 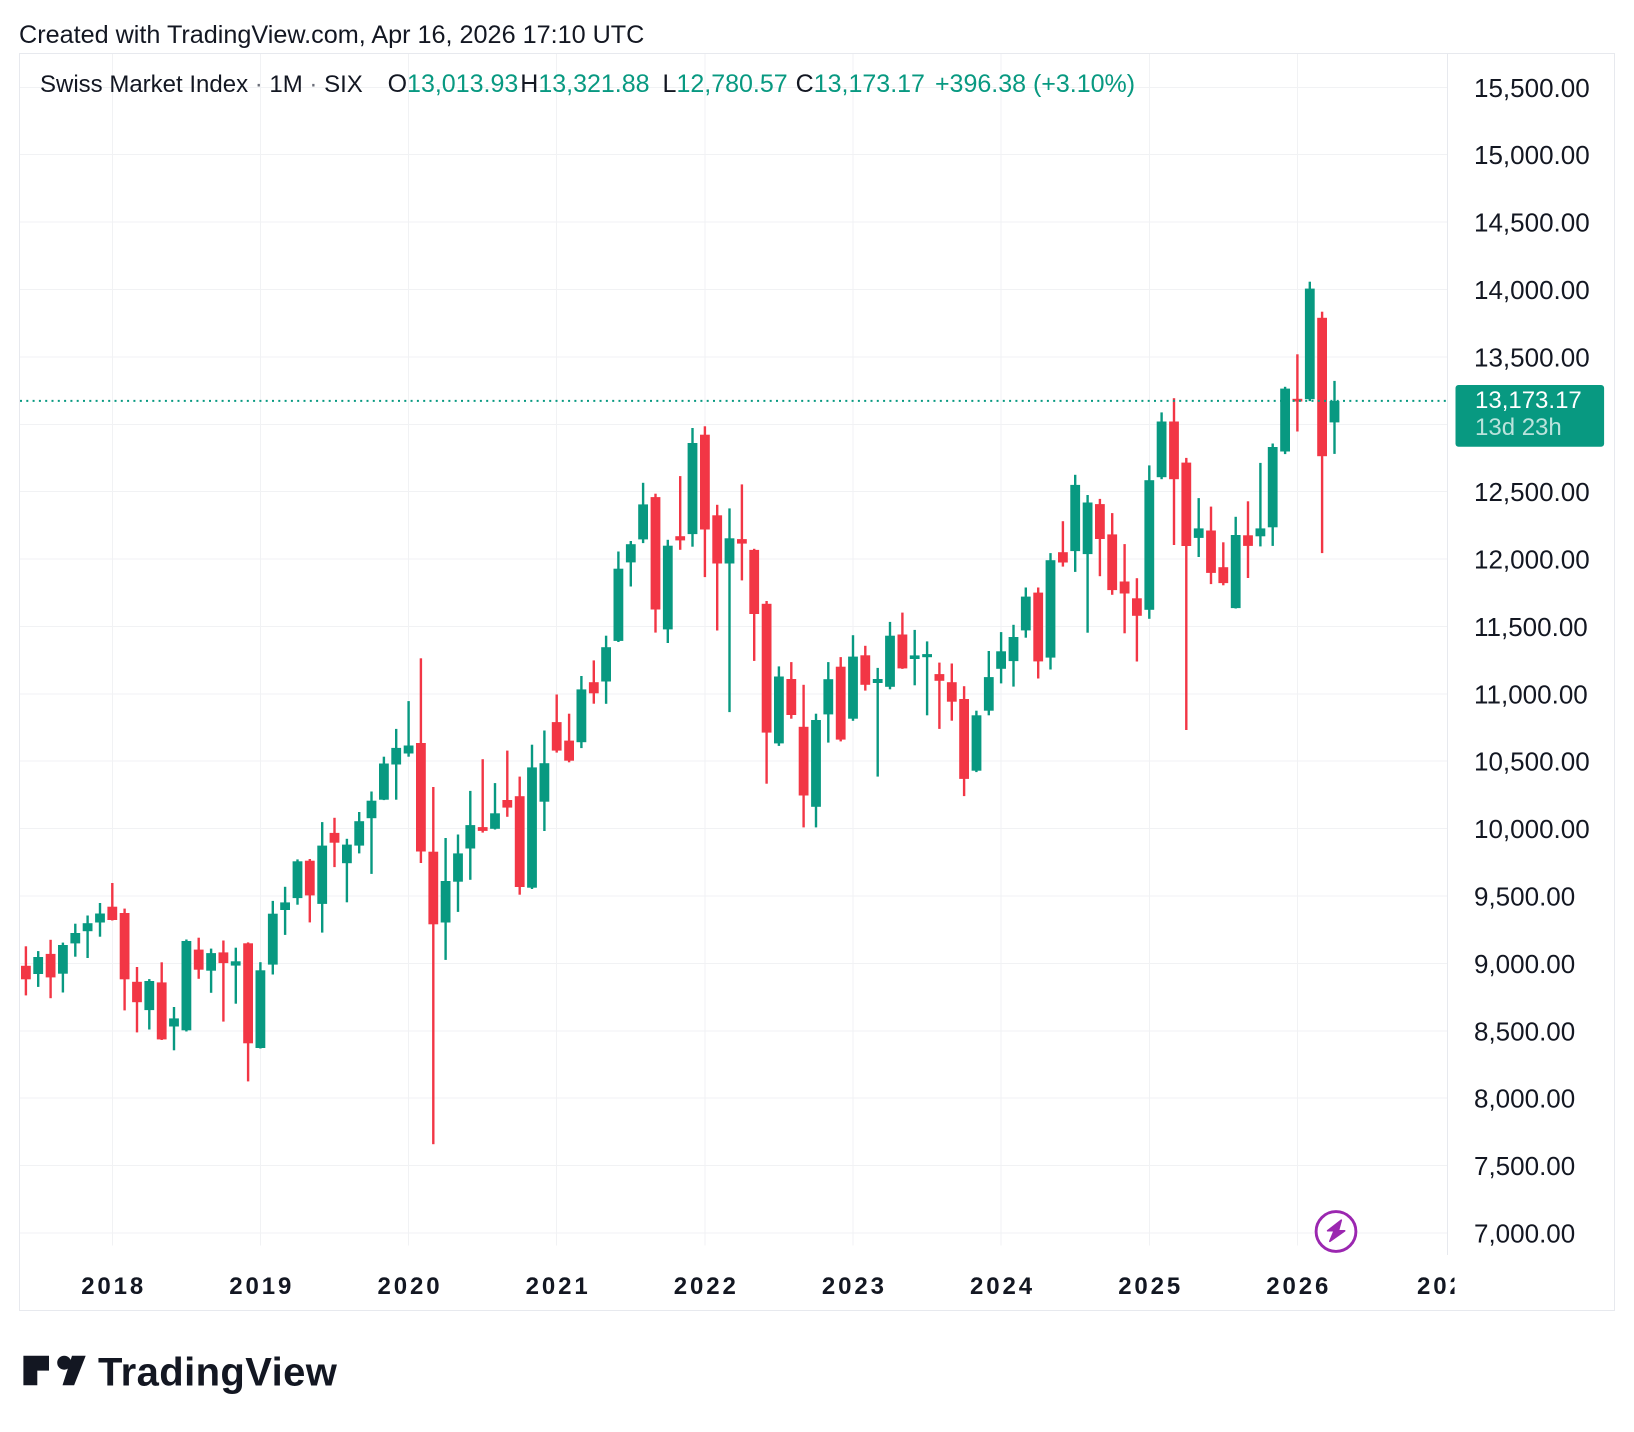 What do you see at coordinates (218, 1372) in the screenshot?
I see `svg-text: TradingView` at bounding box center [218, 1372].